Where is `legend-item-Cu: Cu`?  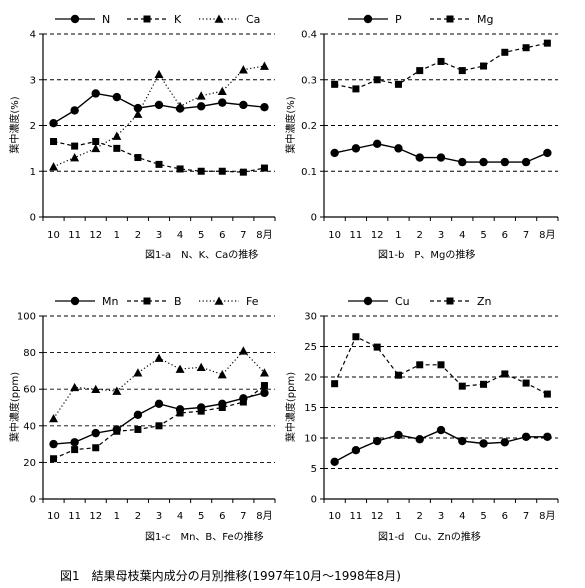 legend-item-Cu: Cu is located at coordinates (379, 301).